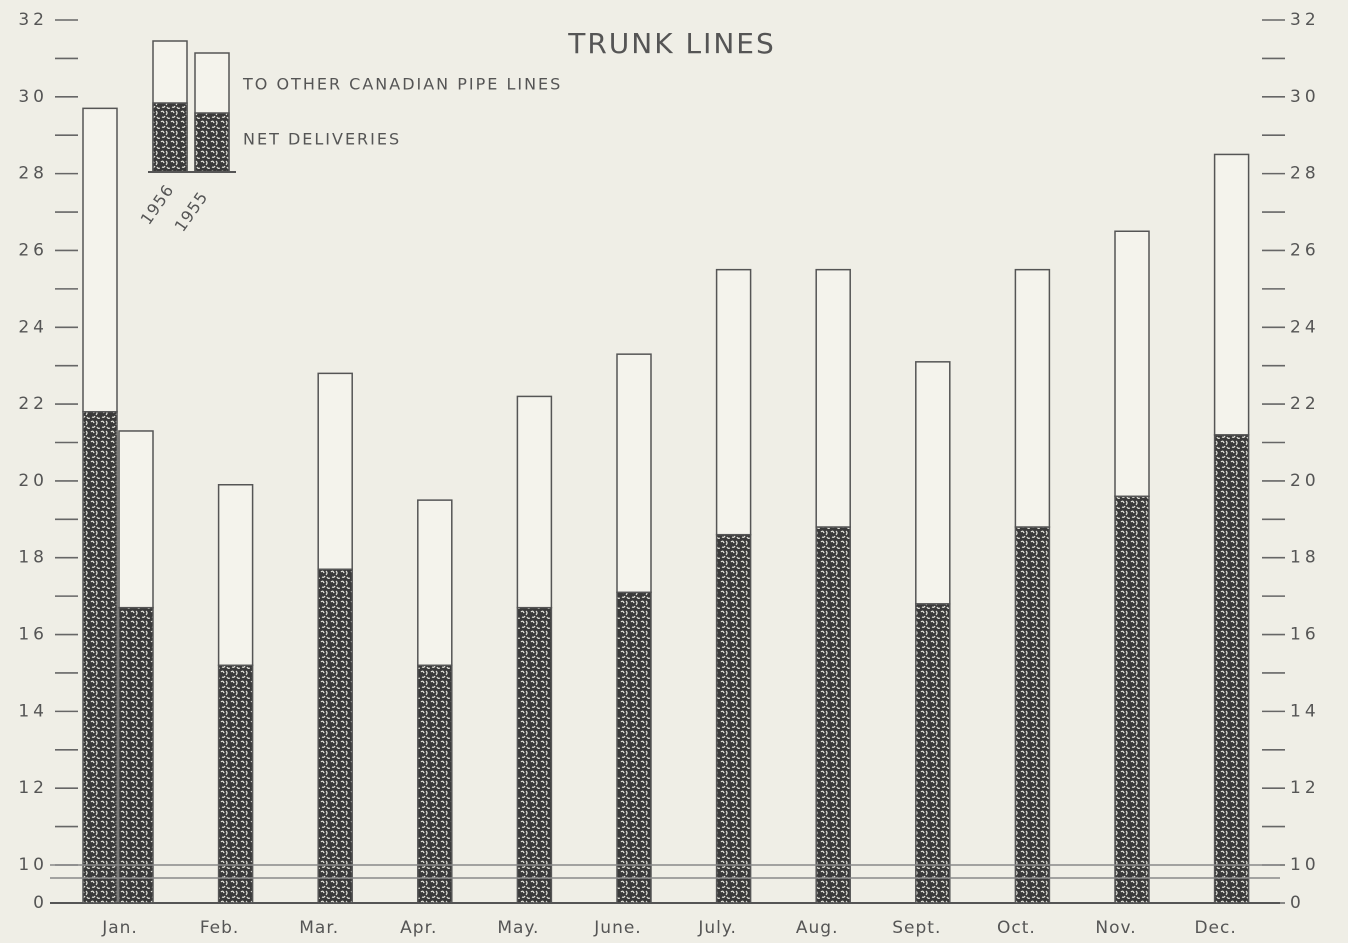  Describe the element at coordinates (33, 865) in the screenshot. I see `y-tick-label: 10` at that location.